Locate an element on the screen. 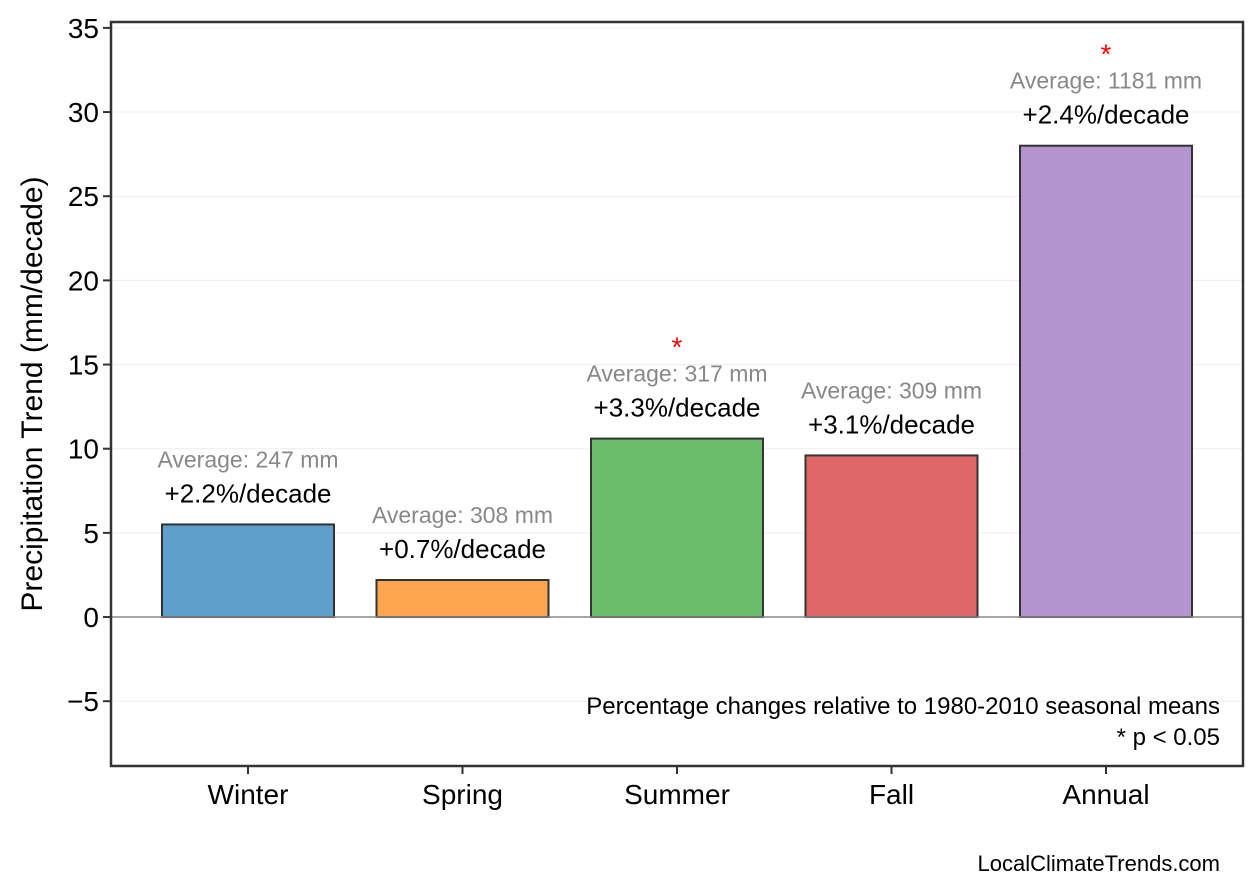  y-tick-label: 5 is located at coordinates (91, 533).